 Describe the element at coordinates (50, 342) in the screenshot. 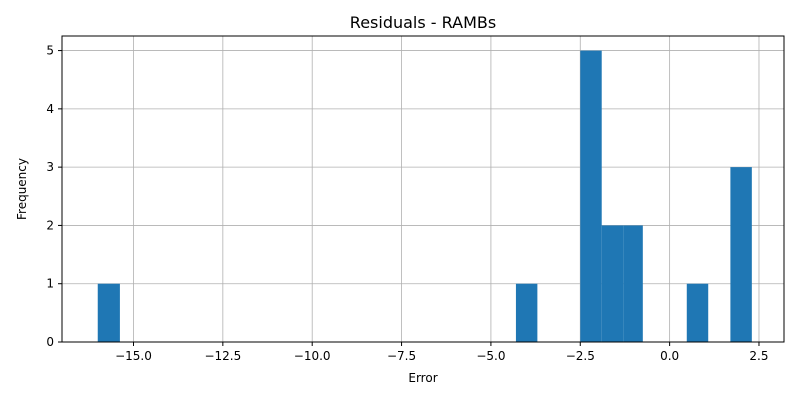

I see `y-tick-label: 0` at that location.